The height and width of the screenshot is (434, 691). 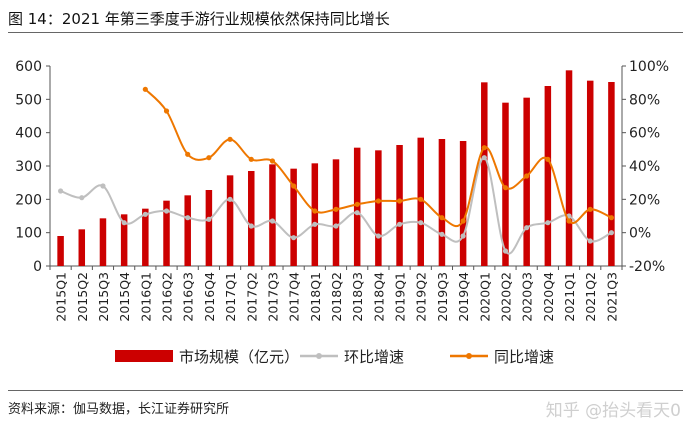 What do you see at coordinates (647, 267) in the screenshot?
I see `y-right-tick-label: -20%` at bounding box center [647, 267].